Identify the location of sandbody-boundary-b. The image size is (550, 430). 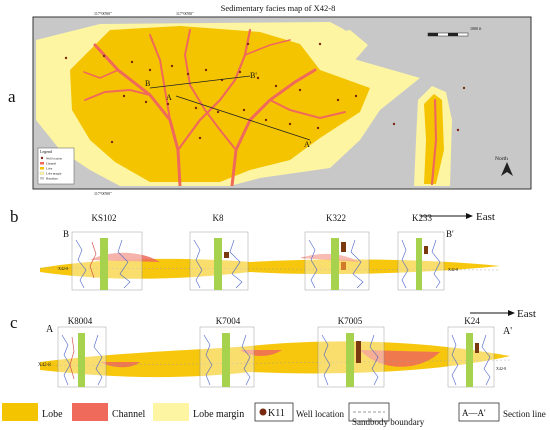
(270, 269).